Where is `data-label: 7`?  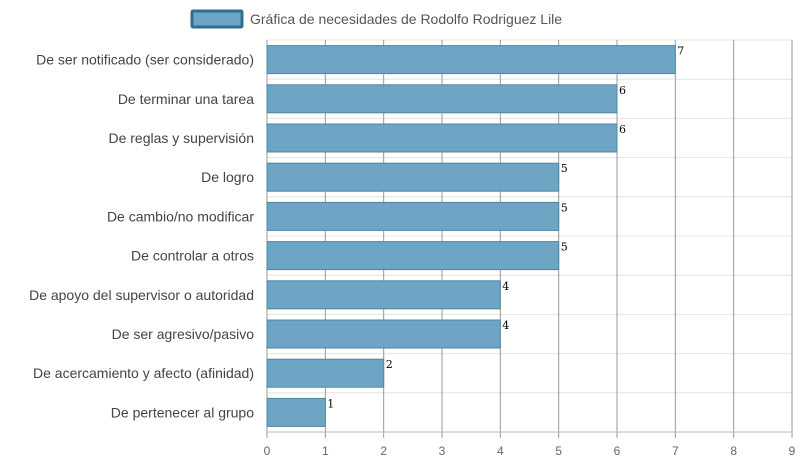
data-label: 7 is located at coordinates (680, 51).